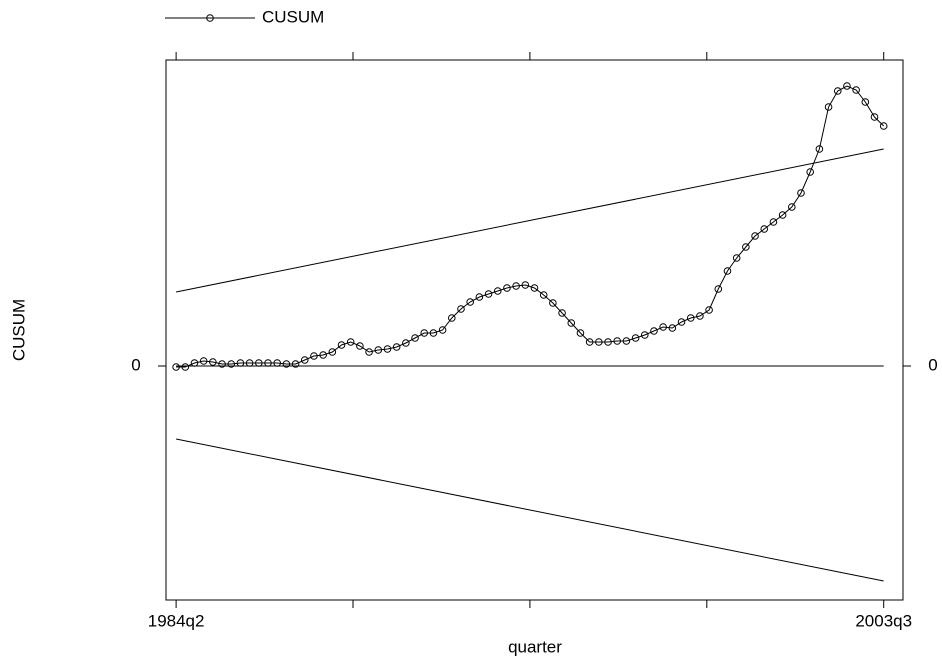 The height and width of the screenshot is (665, 942). What do you see at coordinates (883, 620) in the screenshot?
I see `x-tick-label: 2003q3` at bounding box center [883, 620].